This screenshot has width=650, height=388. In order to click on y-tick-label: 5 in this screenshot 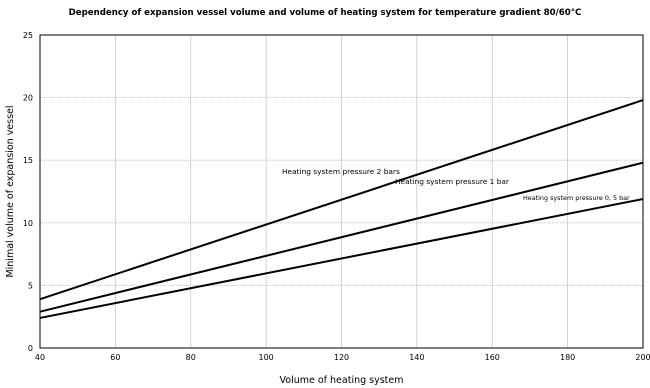, I will do `click(30, 285)`.